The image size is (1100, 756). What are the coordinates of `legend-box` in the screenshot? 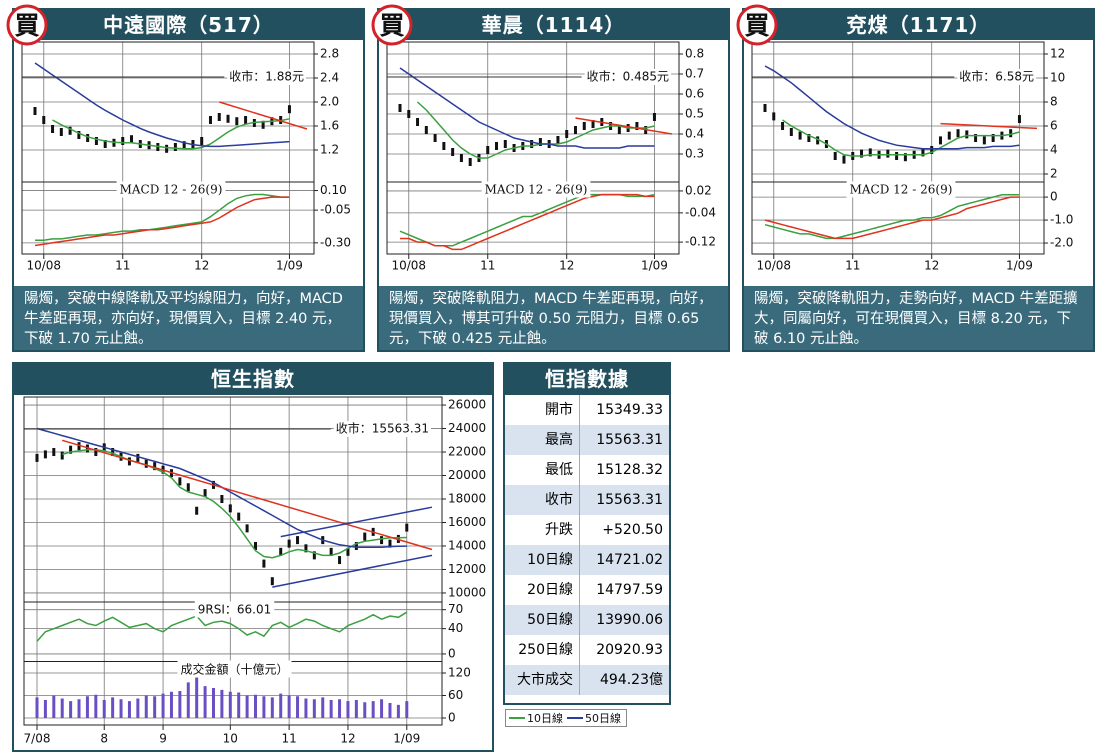 It's located at (566, 718).